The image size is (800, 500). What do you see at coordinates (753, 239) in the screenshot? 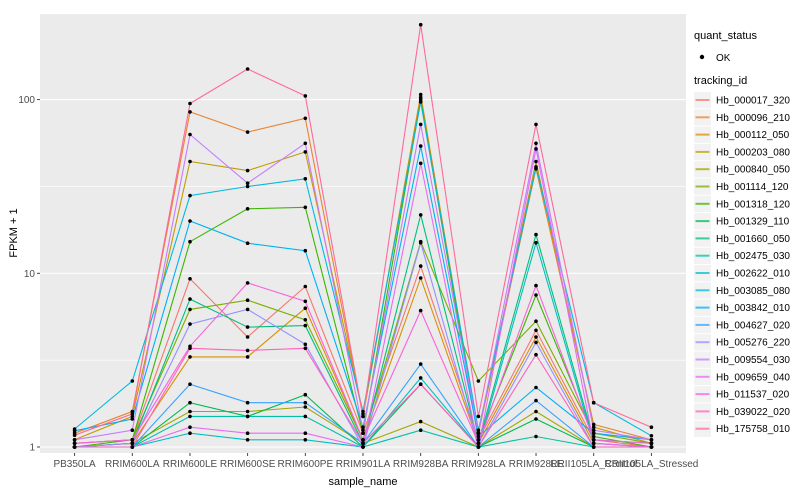
I see `legend-label-Hb_001660_050: Hb_001660_050` at bounding box center [753, 239].